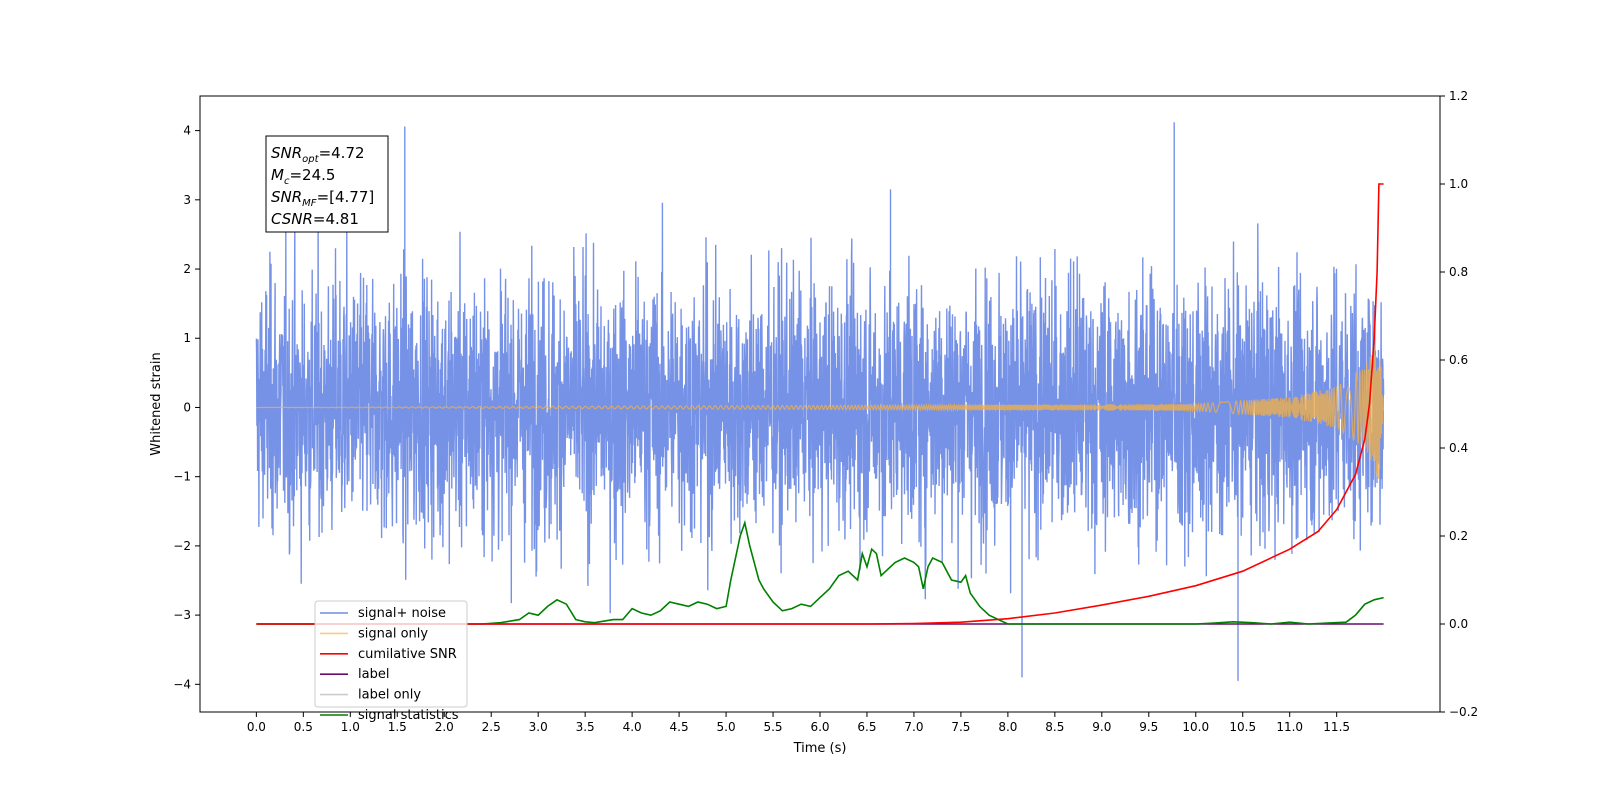  Describe the element at coordinates (819, 727) in the screenshot. I see `x-tick-label: 6.0` at that location.